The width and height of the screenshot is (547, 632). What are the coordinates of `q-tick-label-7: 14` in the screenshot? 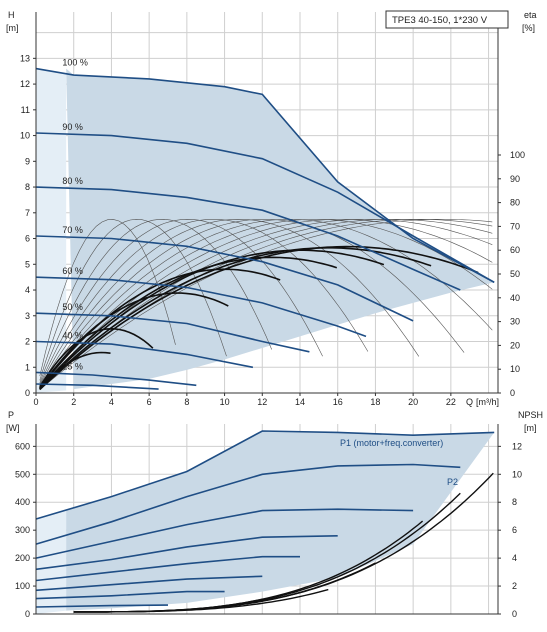 It's located at (300, 402).